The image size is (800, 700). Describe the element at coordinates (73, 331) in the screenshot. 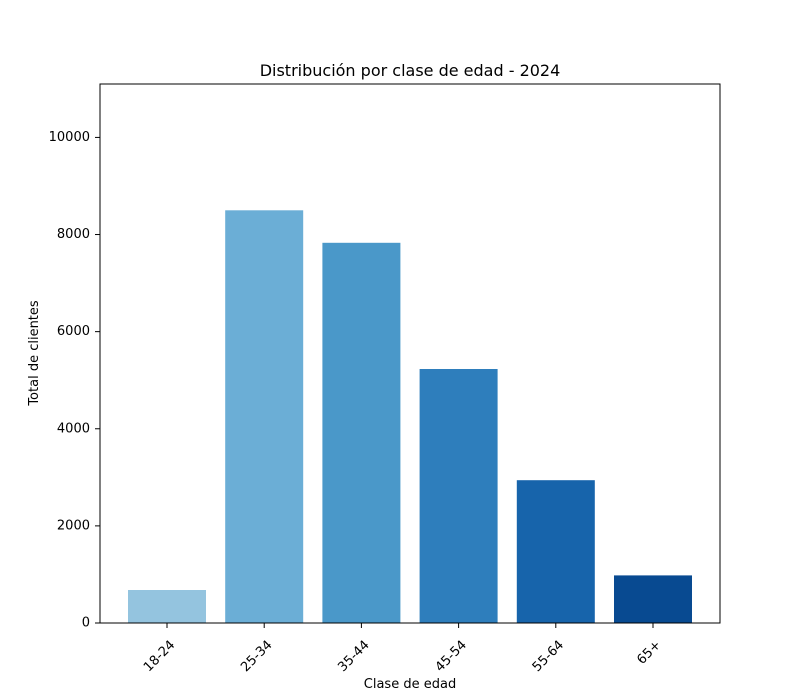

I see `y-tick-label: 6000` at that location.